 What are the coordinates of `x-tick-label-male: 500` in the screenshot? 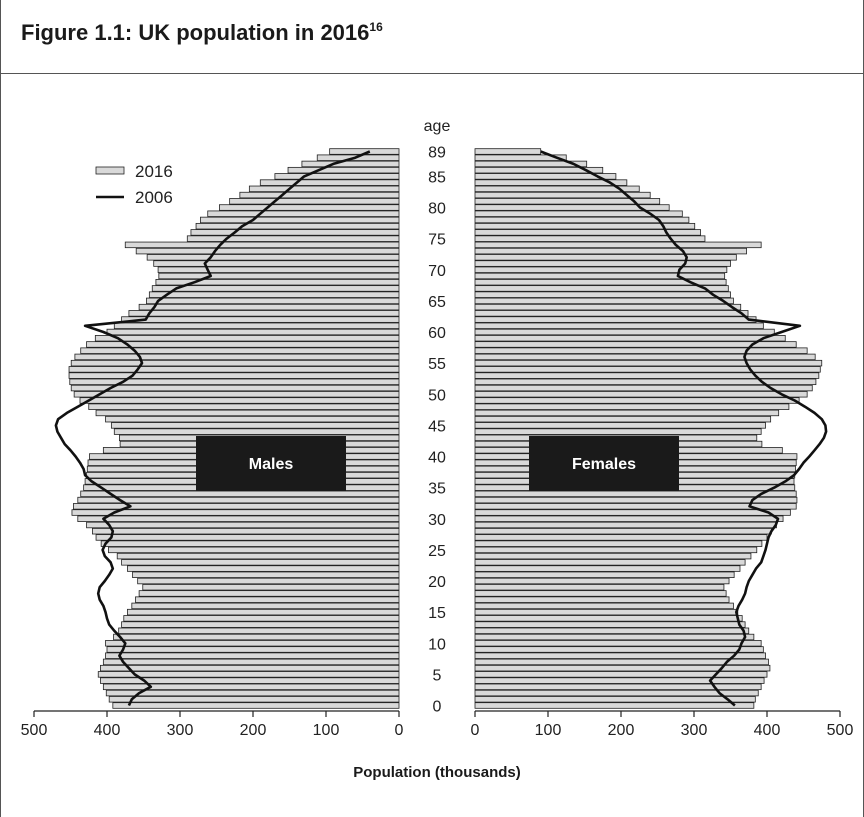 It's located at (34, 730).